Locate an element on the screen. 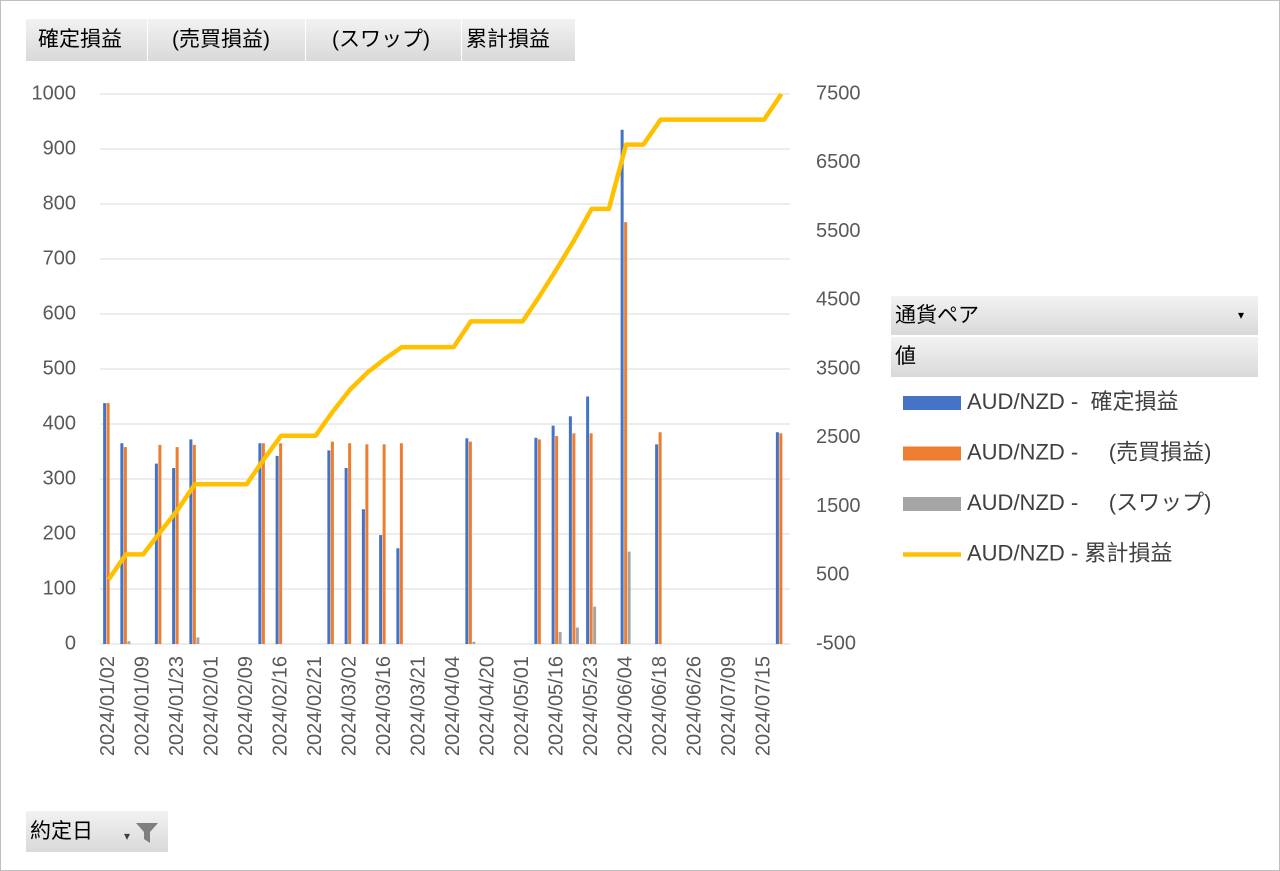 The height and width of the screenshot is (871, 1280). y2-tick-label: 2500 is located at coordinates (838, 437).